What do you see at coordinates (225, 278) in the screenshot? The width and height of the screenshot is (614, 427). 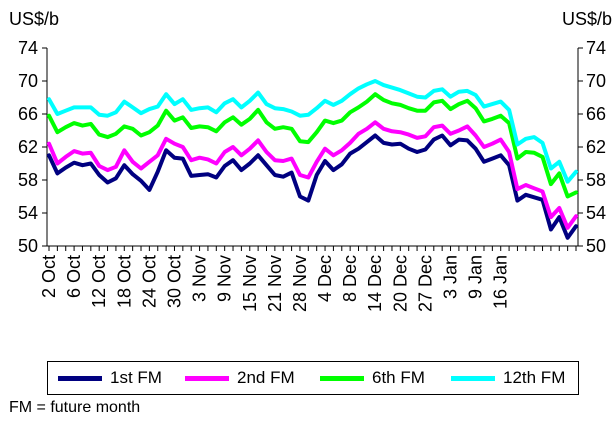 I see `x-tick-label: 9 Nov` at bounding box center [225, 278].